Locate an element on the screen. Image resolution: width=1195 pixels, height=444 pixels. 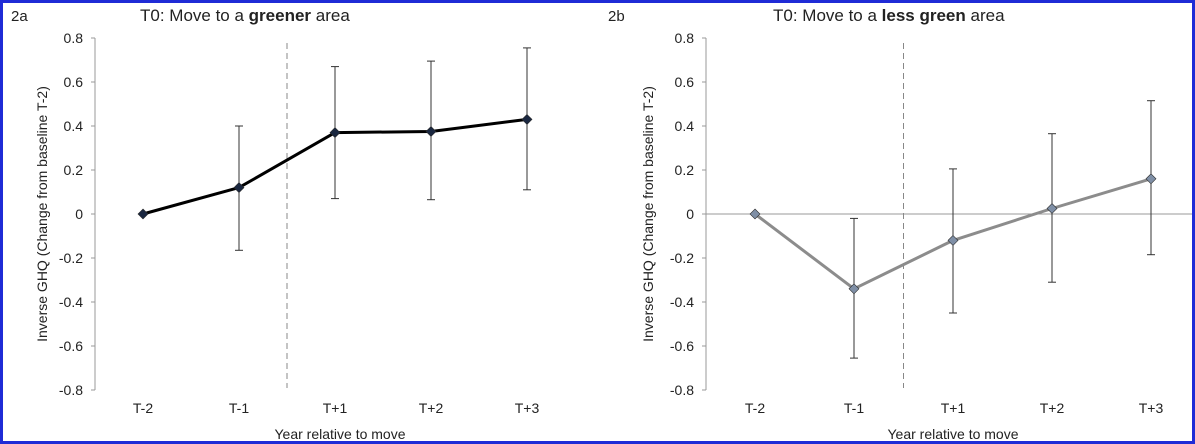
chart-title-bold: less green is located at coordinates (924, 15).